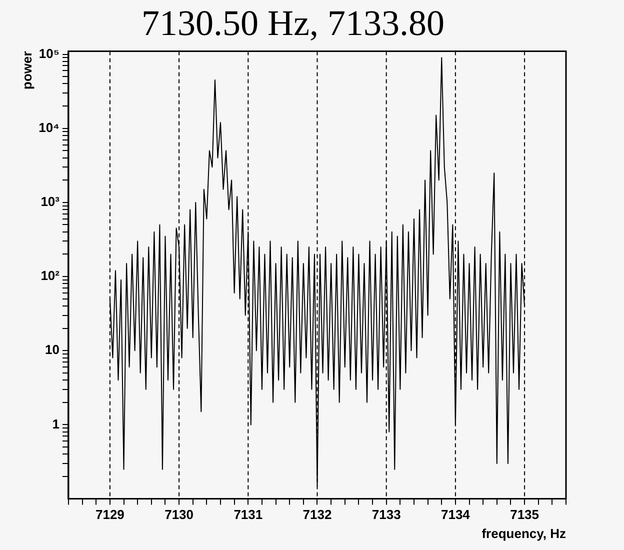  I want to click on x-tick-label: 7133, so click(386, 514).